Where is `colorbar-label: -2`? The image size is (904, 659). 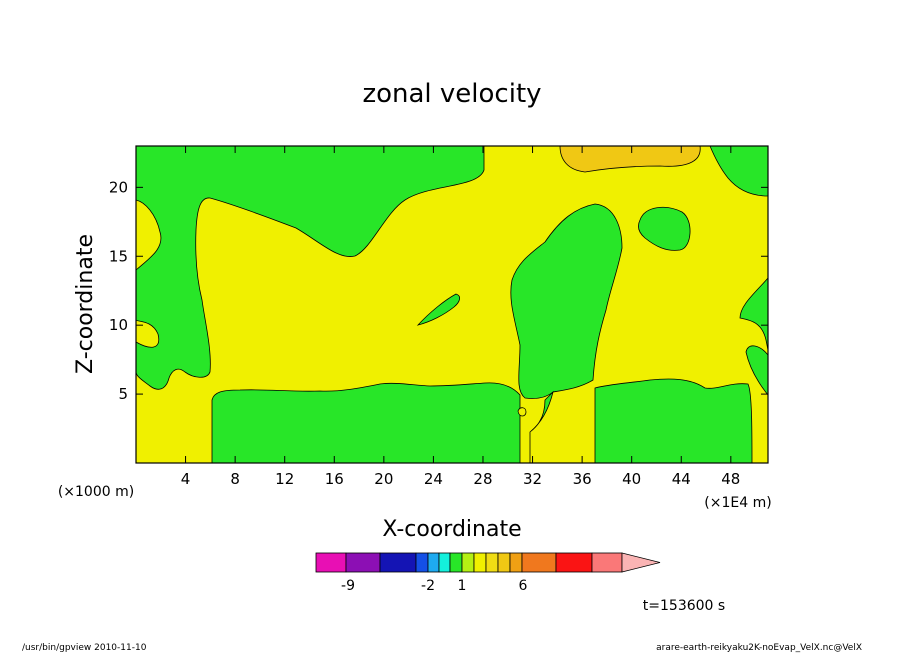
colorbar-label: -2 is located at coordinates (428, 586).